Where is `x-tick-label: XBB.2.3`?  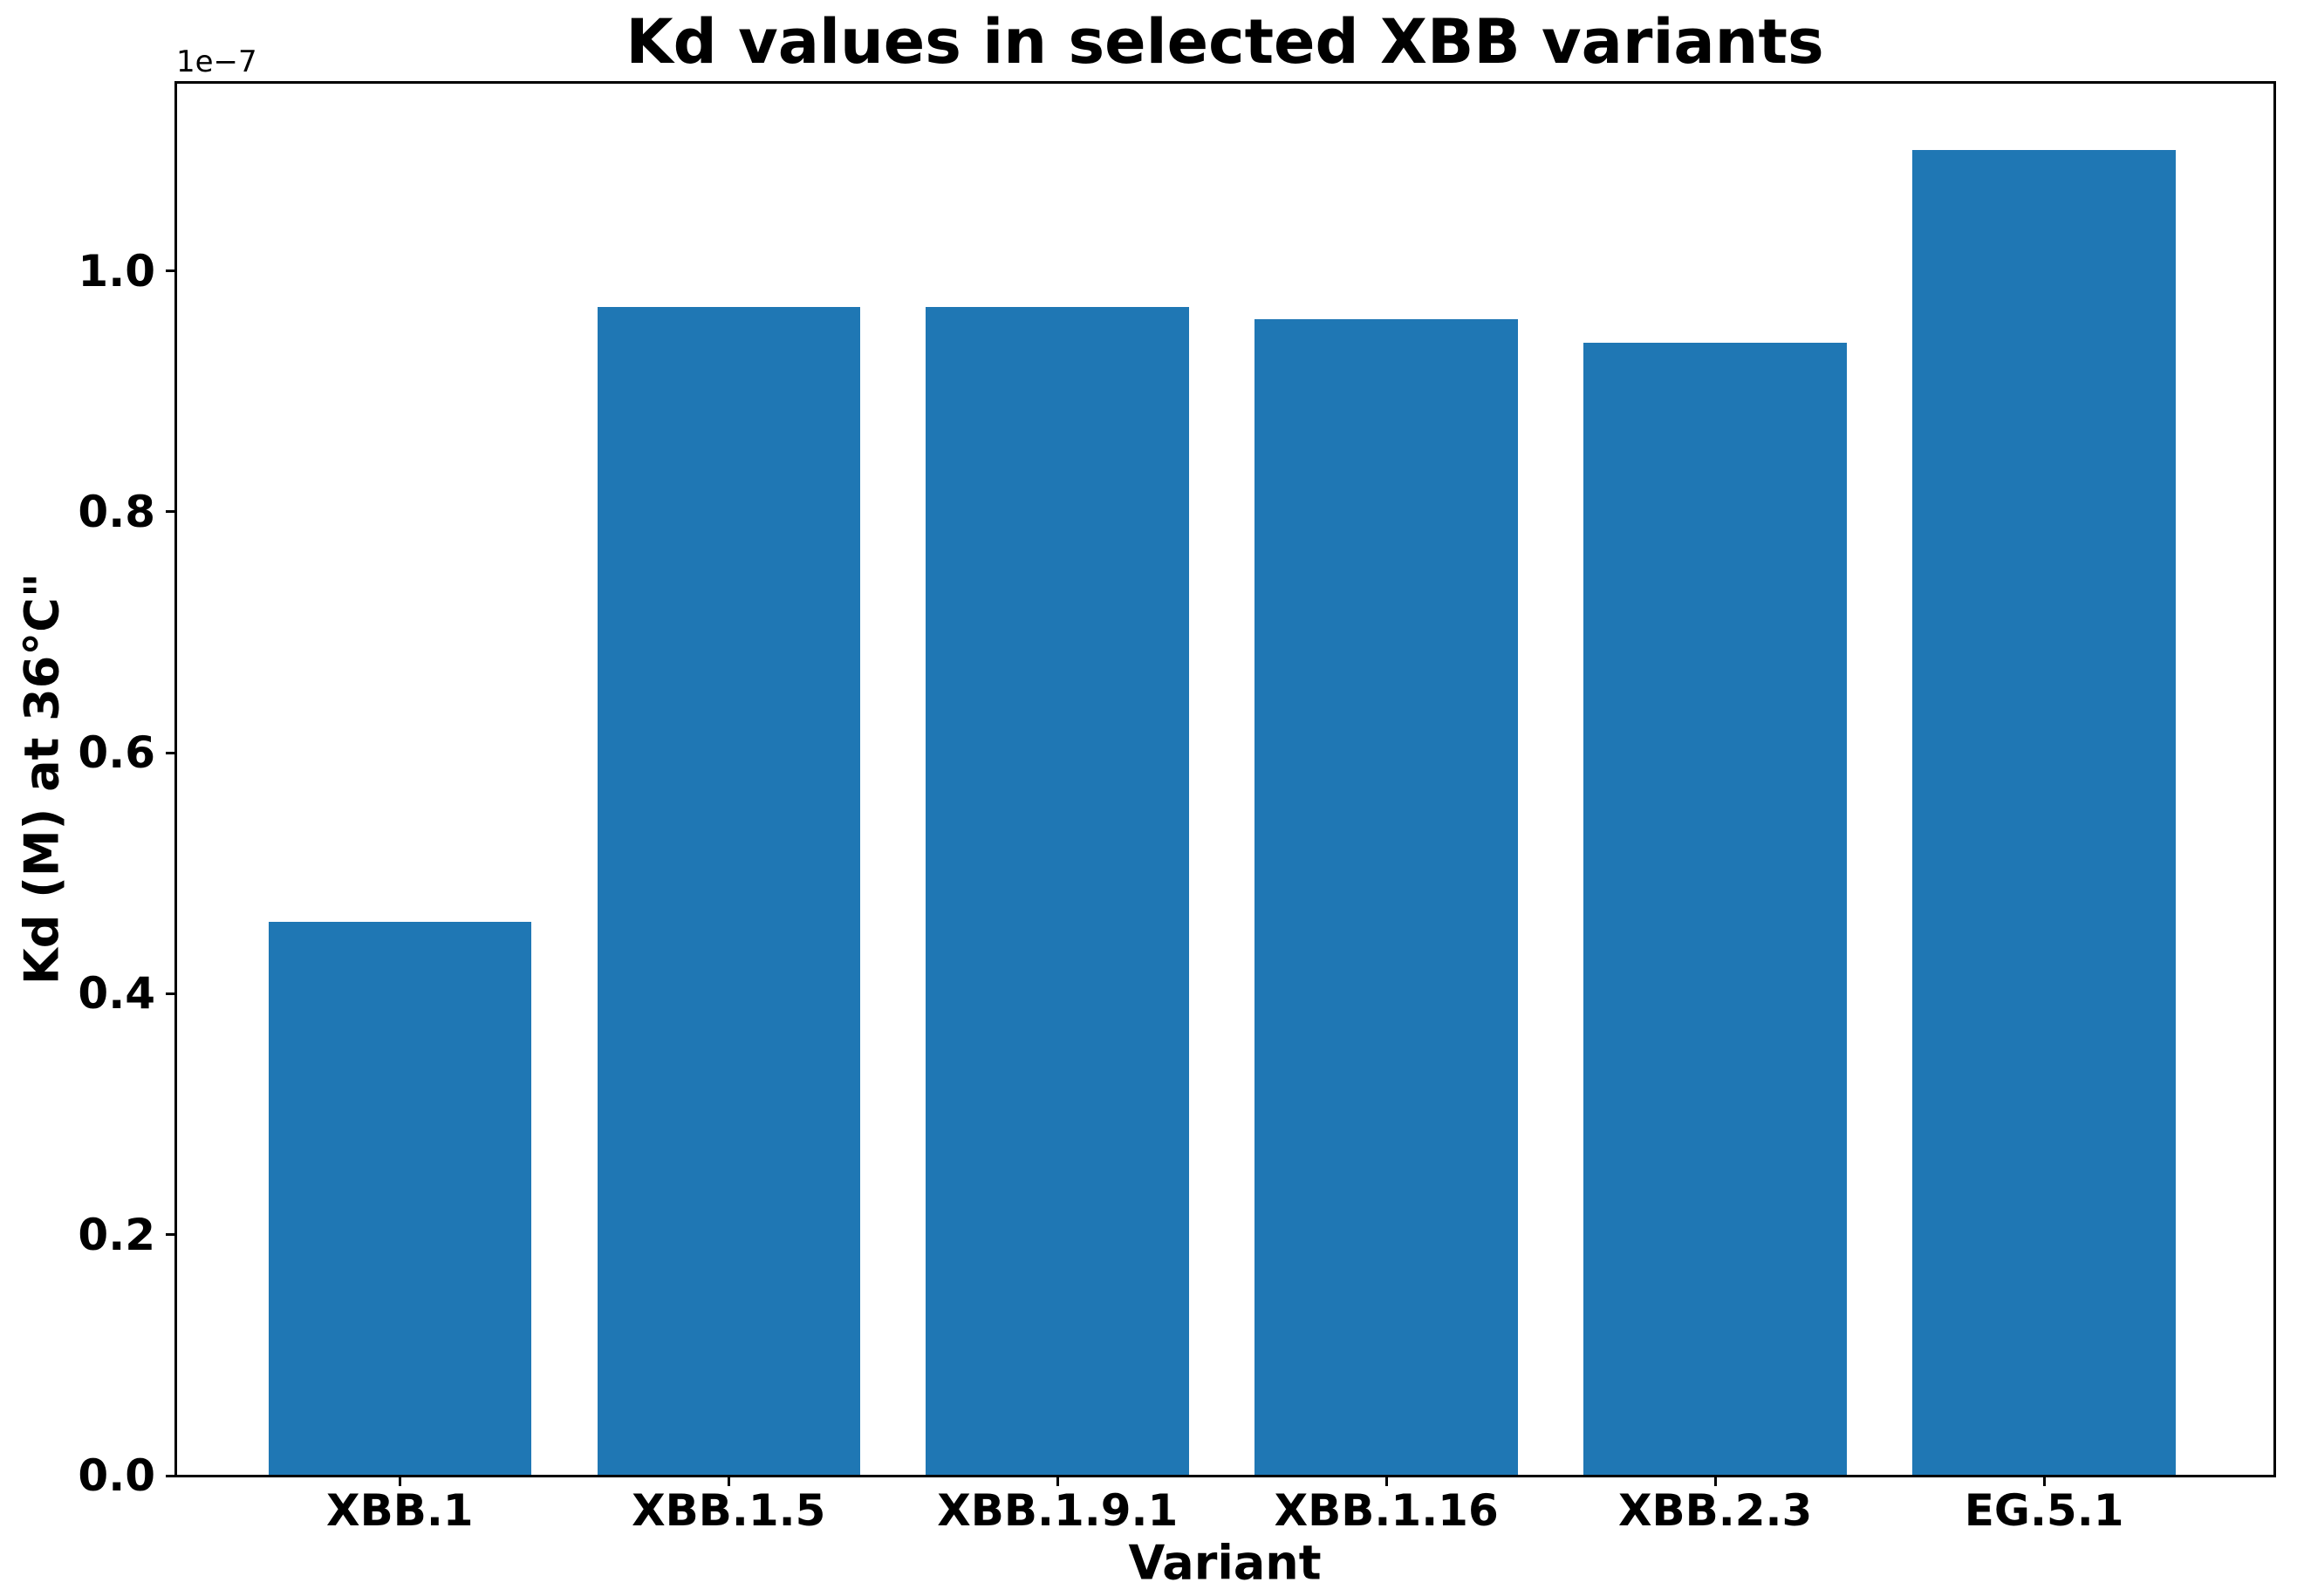 x-tick-label: XBB.2.3 is located at coordinates (1715, 1511).